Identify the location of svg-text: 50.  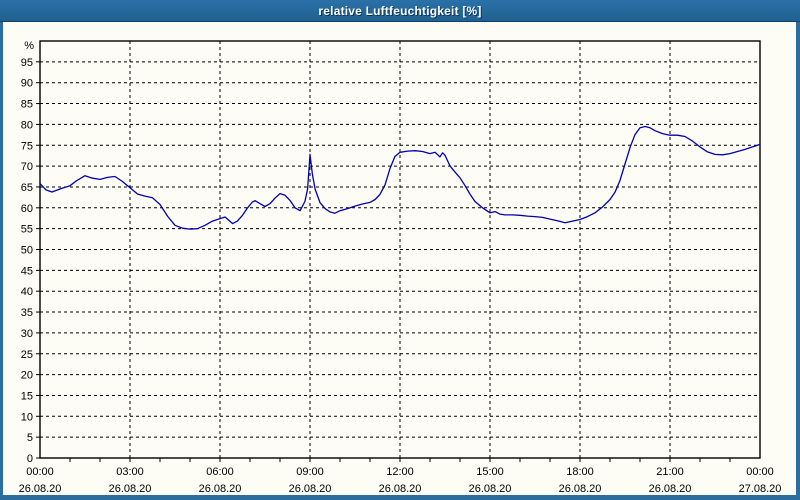
(27, 251).